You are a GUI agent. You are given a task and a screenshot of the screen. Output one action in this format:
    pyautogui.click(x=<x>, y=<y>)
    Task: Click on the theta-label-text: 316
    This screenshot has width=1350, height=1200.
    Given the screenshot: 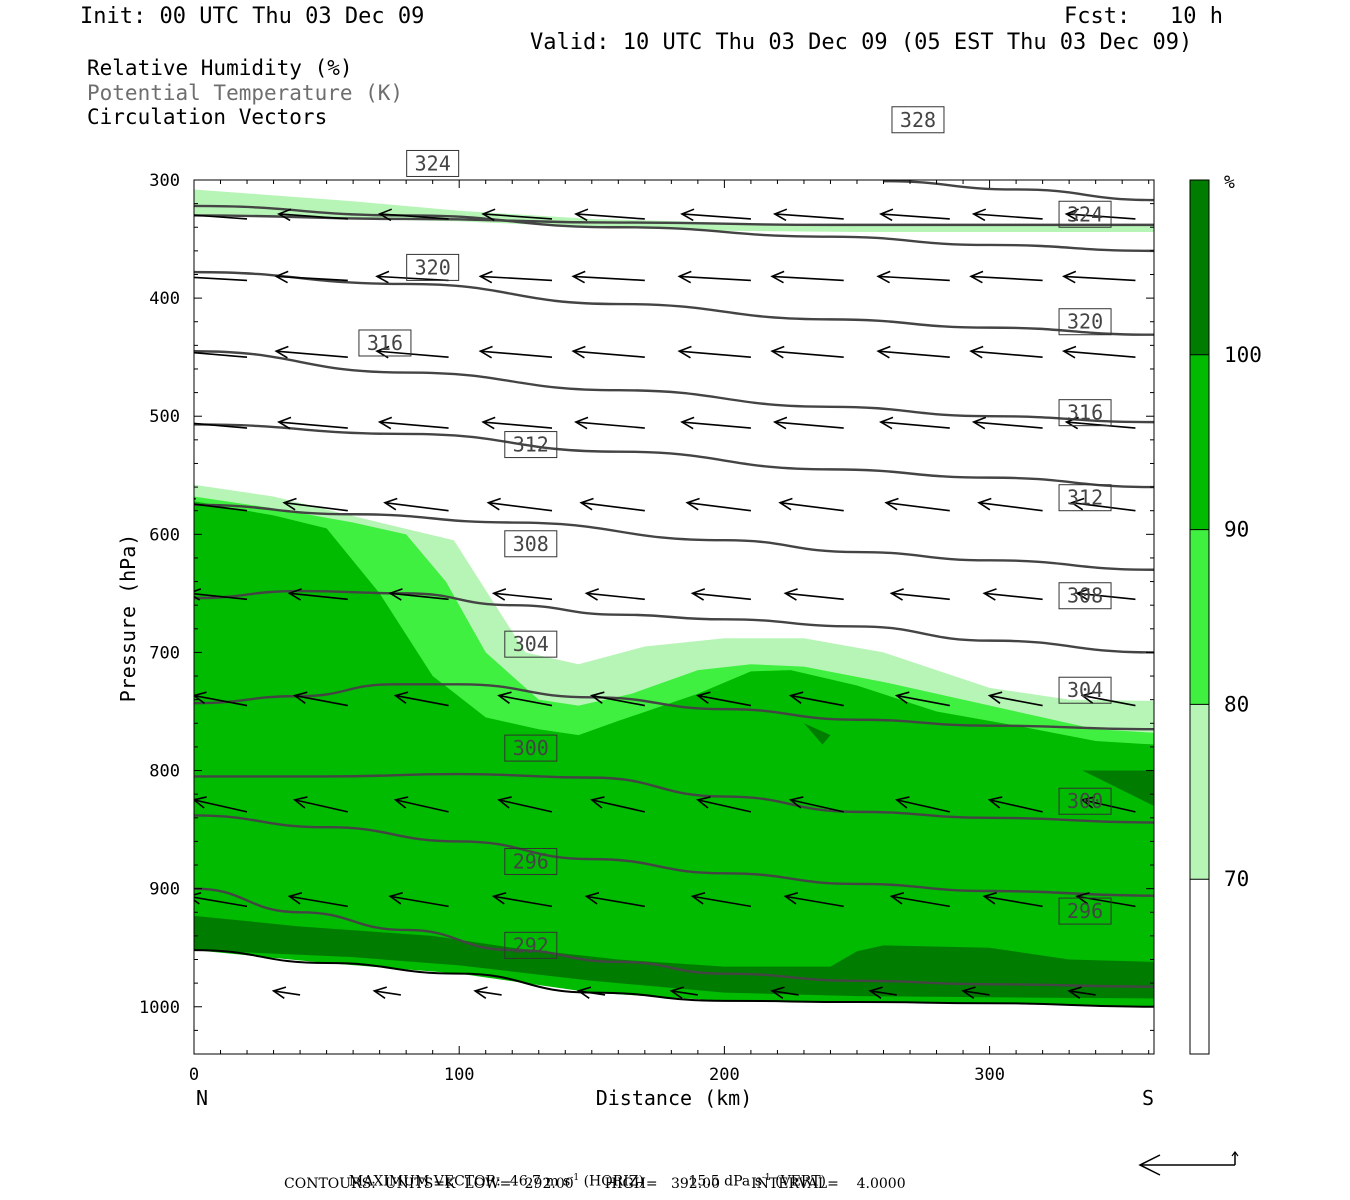 What is the action you would take?
    pyautogui.click(x=385, y=343)
    